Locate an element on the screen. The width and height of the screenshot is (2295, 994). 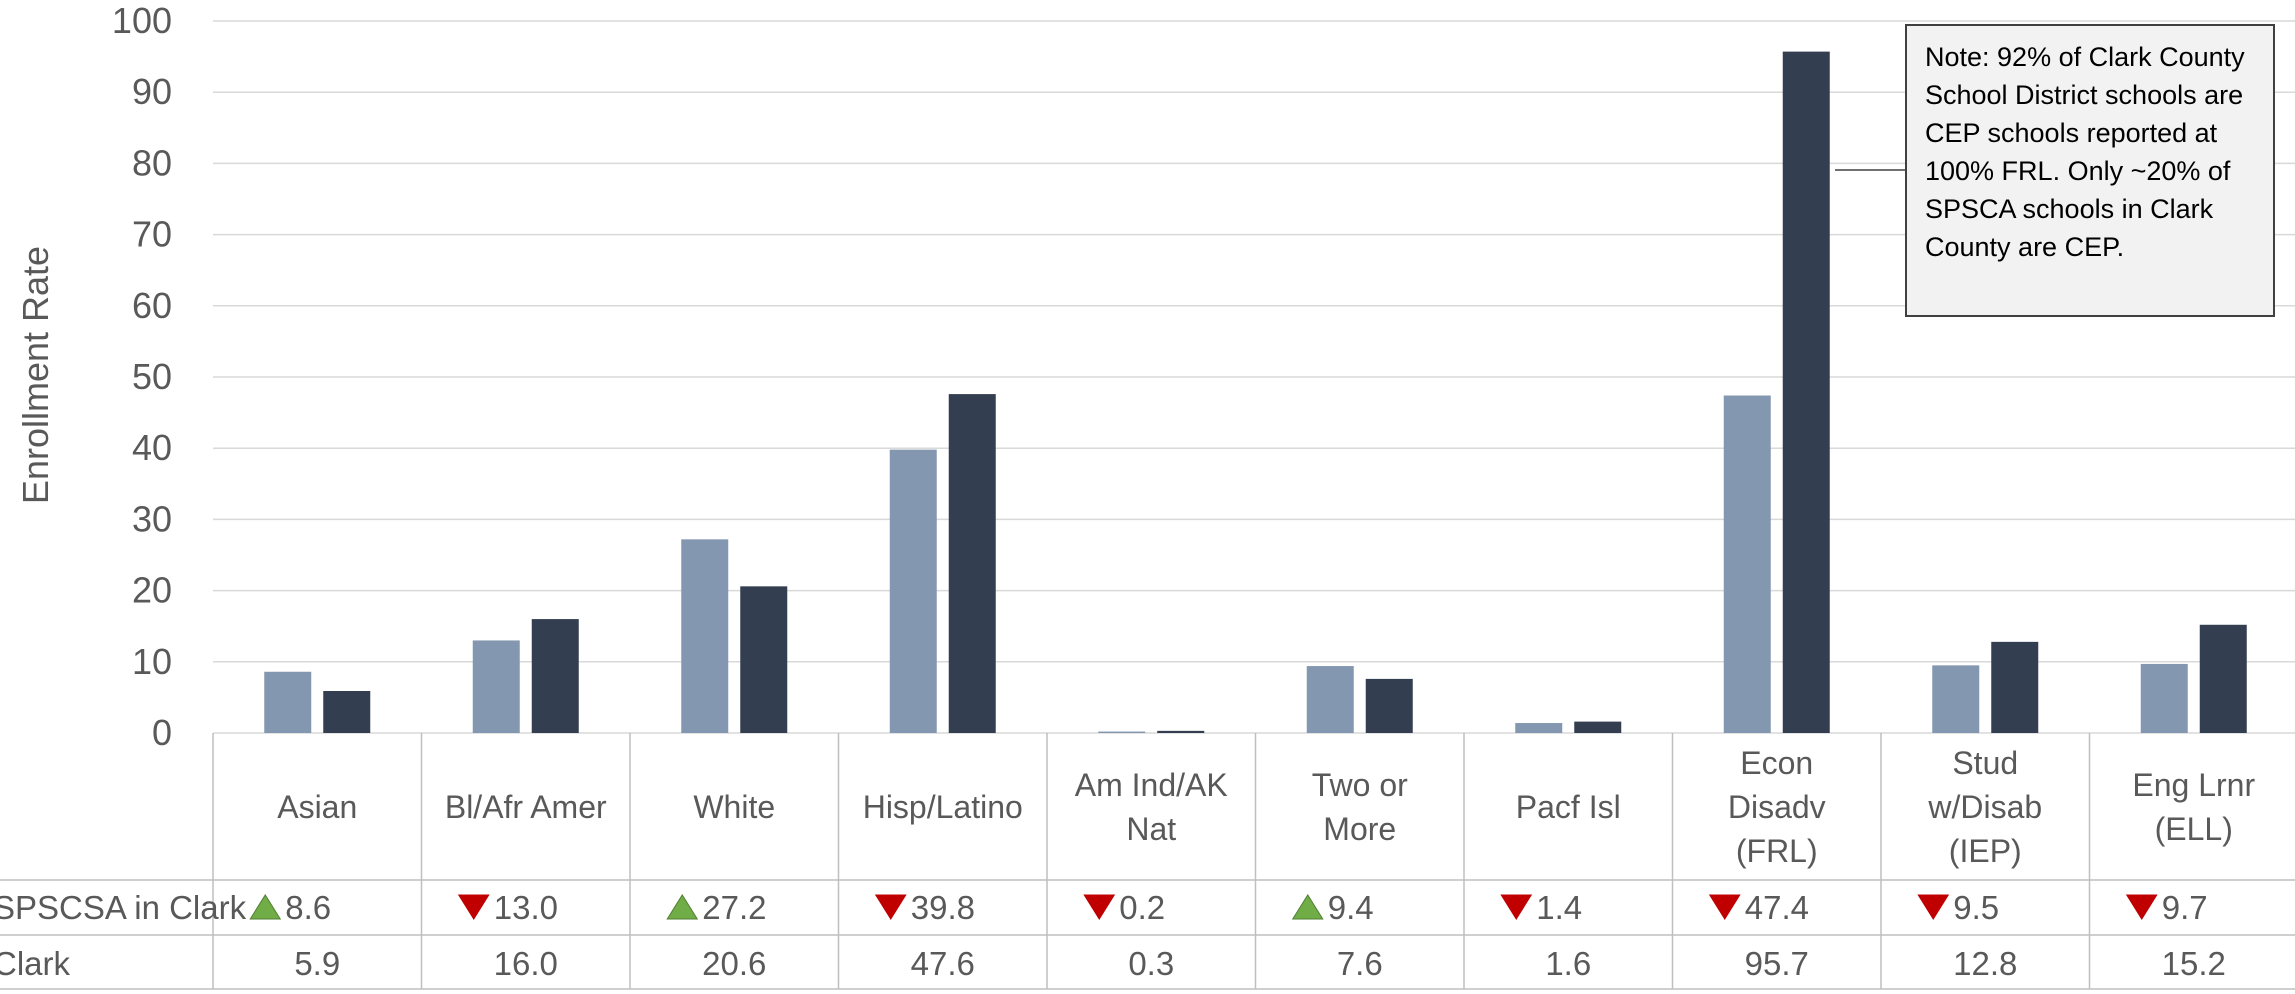
y-axis-ticks: 0 10 20 30 40 50 60 70 80 90 100 is located at coordinates (142, 376).